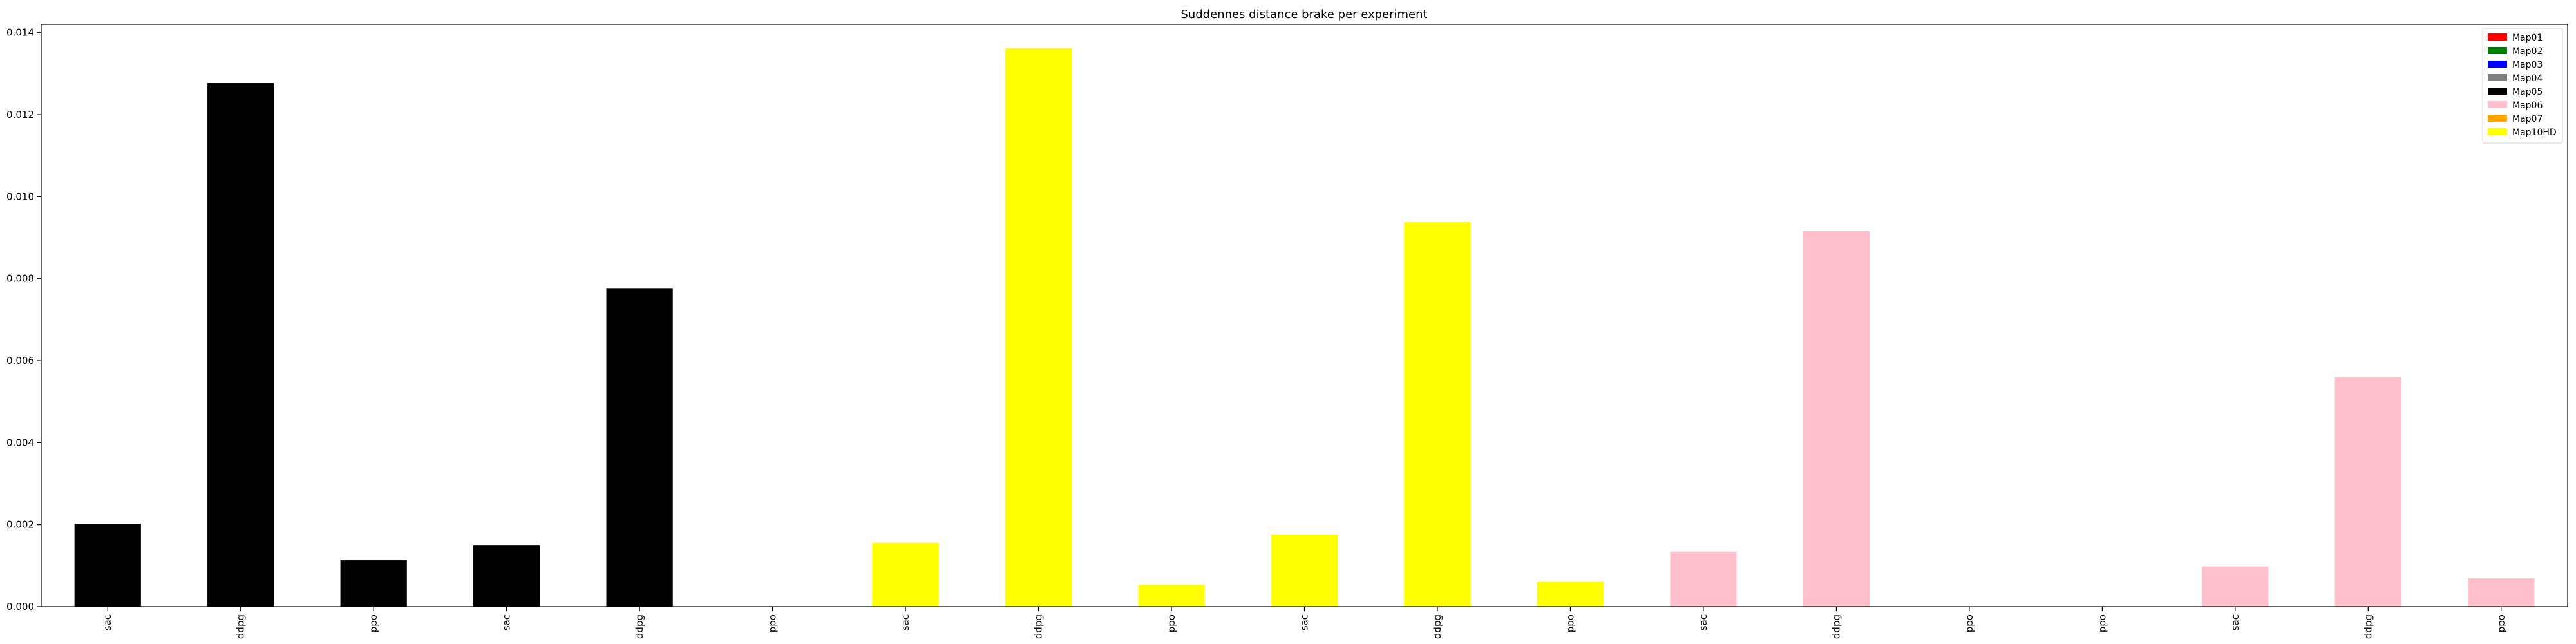 Image resolution: width=2576 pixels, height=644 pixels. I want to click on legend-label: Map01, so click(2527, 38).